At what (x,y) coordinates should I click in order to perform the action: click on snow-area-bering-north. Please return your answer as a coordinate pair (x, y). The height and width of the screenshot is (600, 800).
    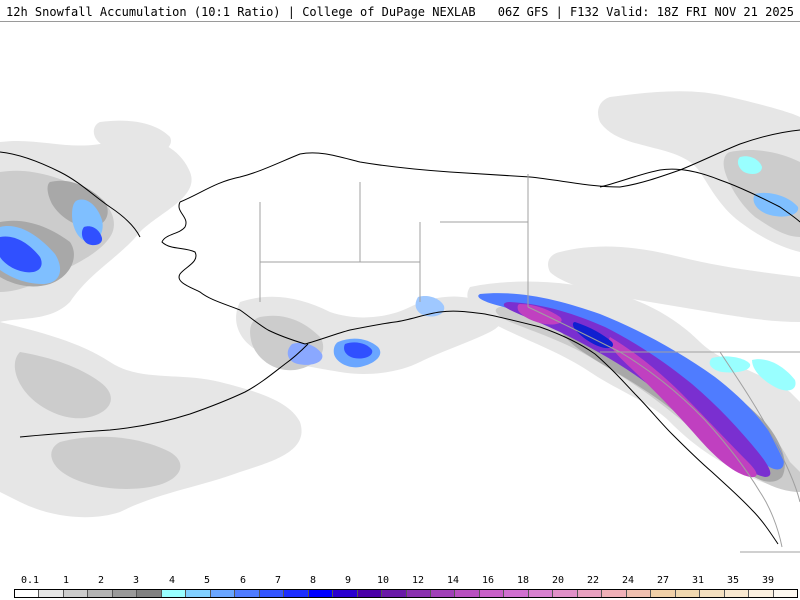
    Looking at the image, I should click on (132, 138).